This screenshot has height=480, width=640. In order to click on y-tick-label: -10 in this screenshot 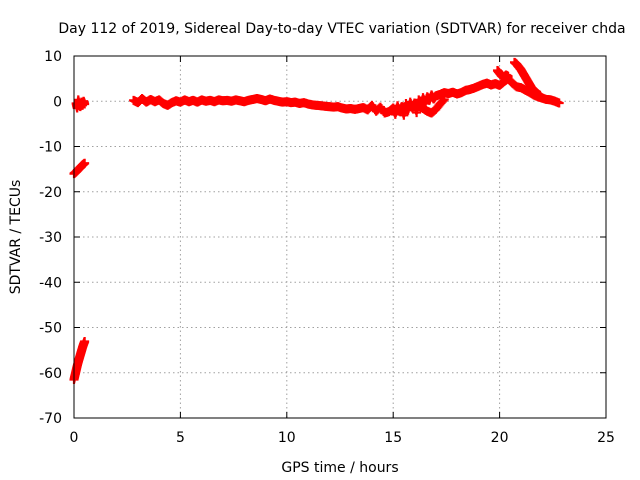, I will do `click(50, 148)`.